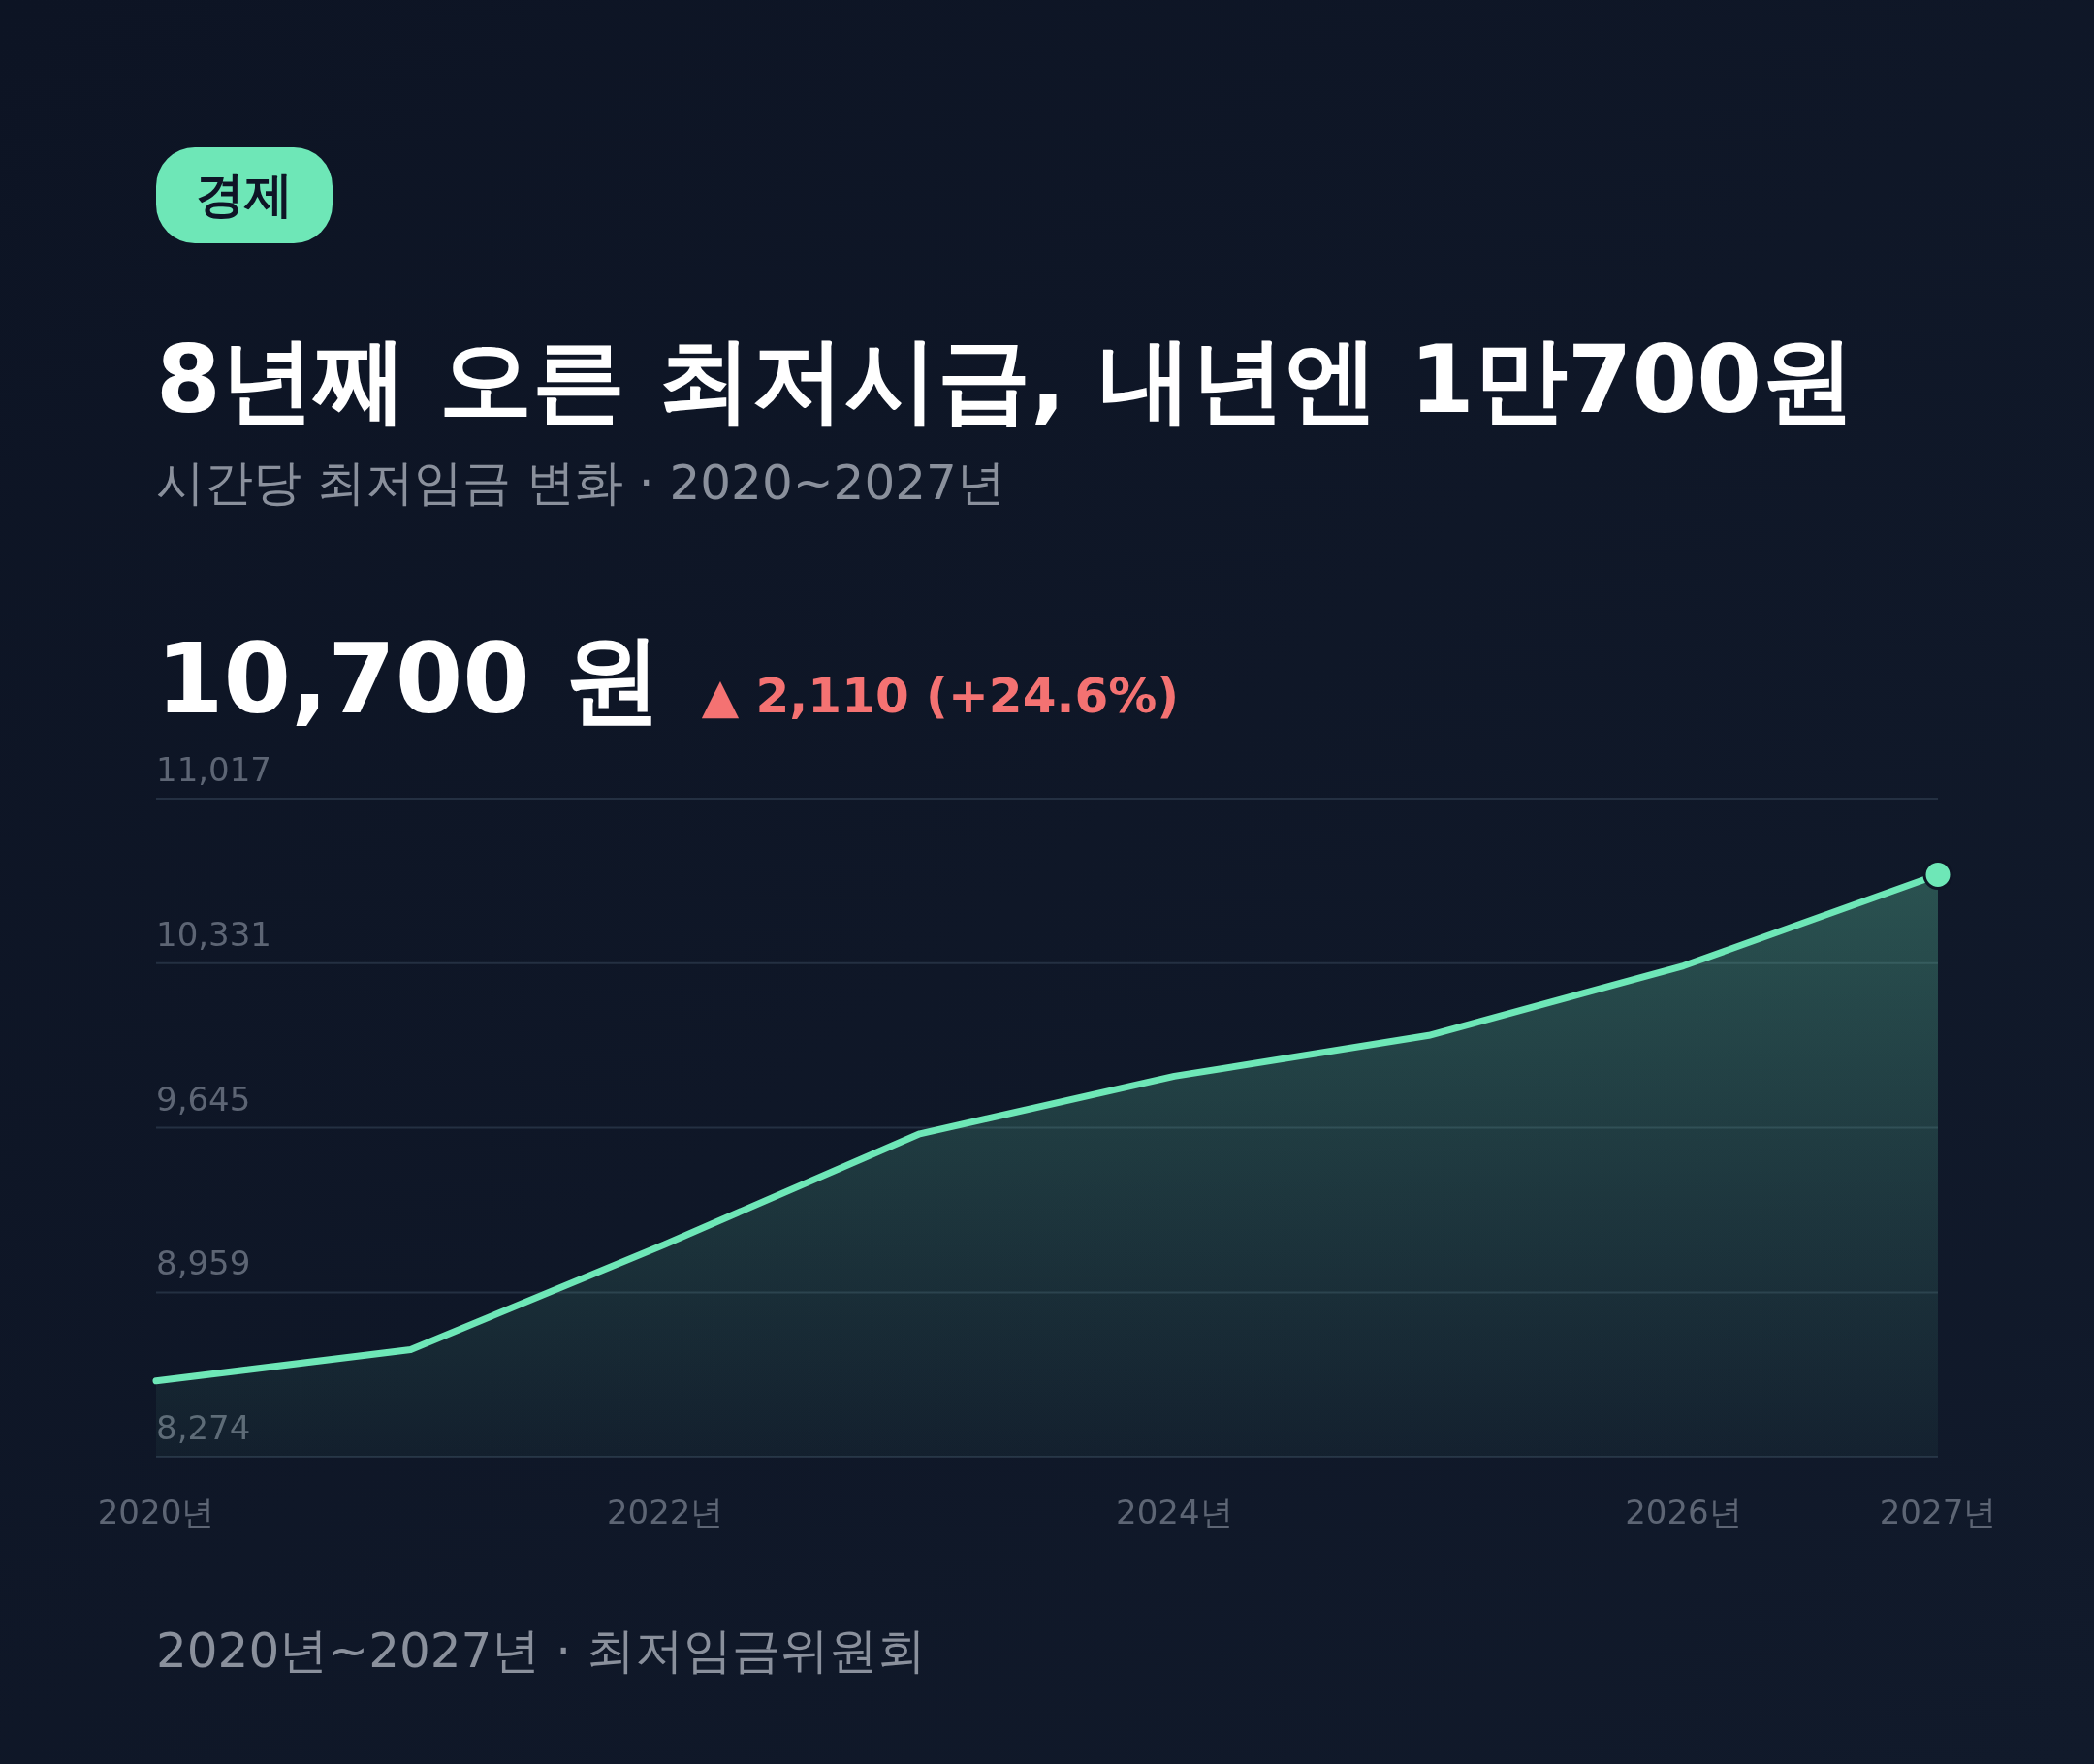 This screenshot has height=1764, width=2094. I want to click on y-tick-label: 8,959, so click(203, 1264).